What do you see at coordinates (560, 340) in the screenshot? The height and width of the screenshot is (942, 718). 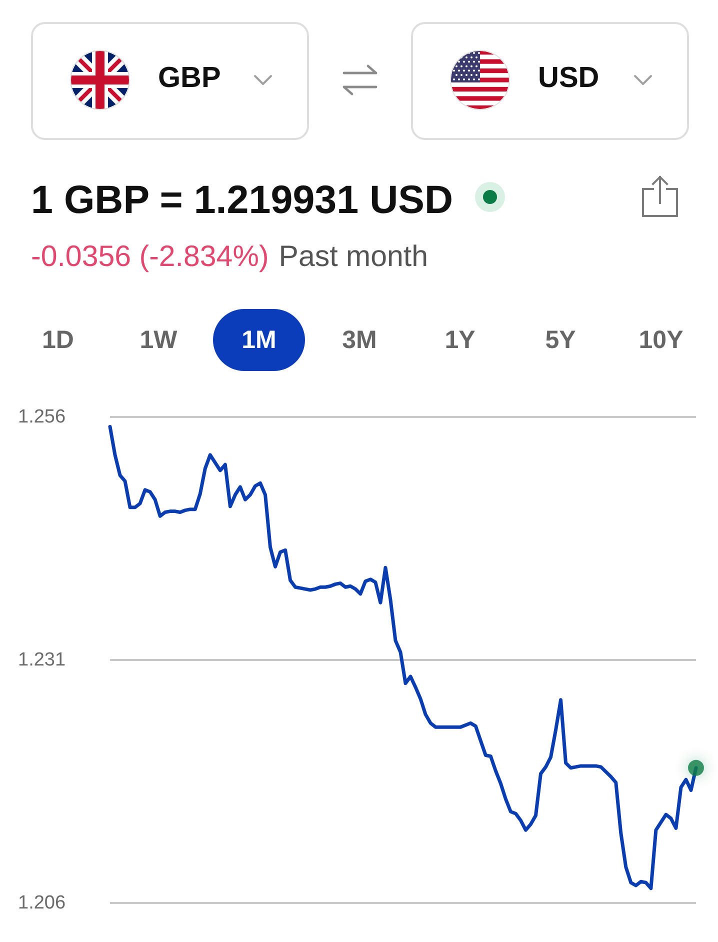 I see `text: 5Y` at bounding box center [560, 340].